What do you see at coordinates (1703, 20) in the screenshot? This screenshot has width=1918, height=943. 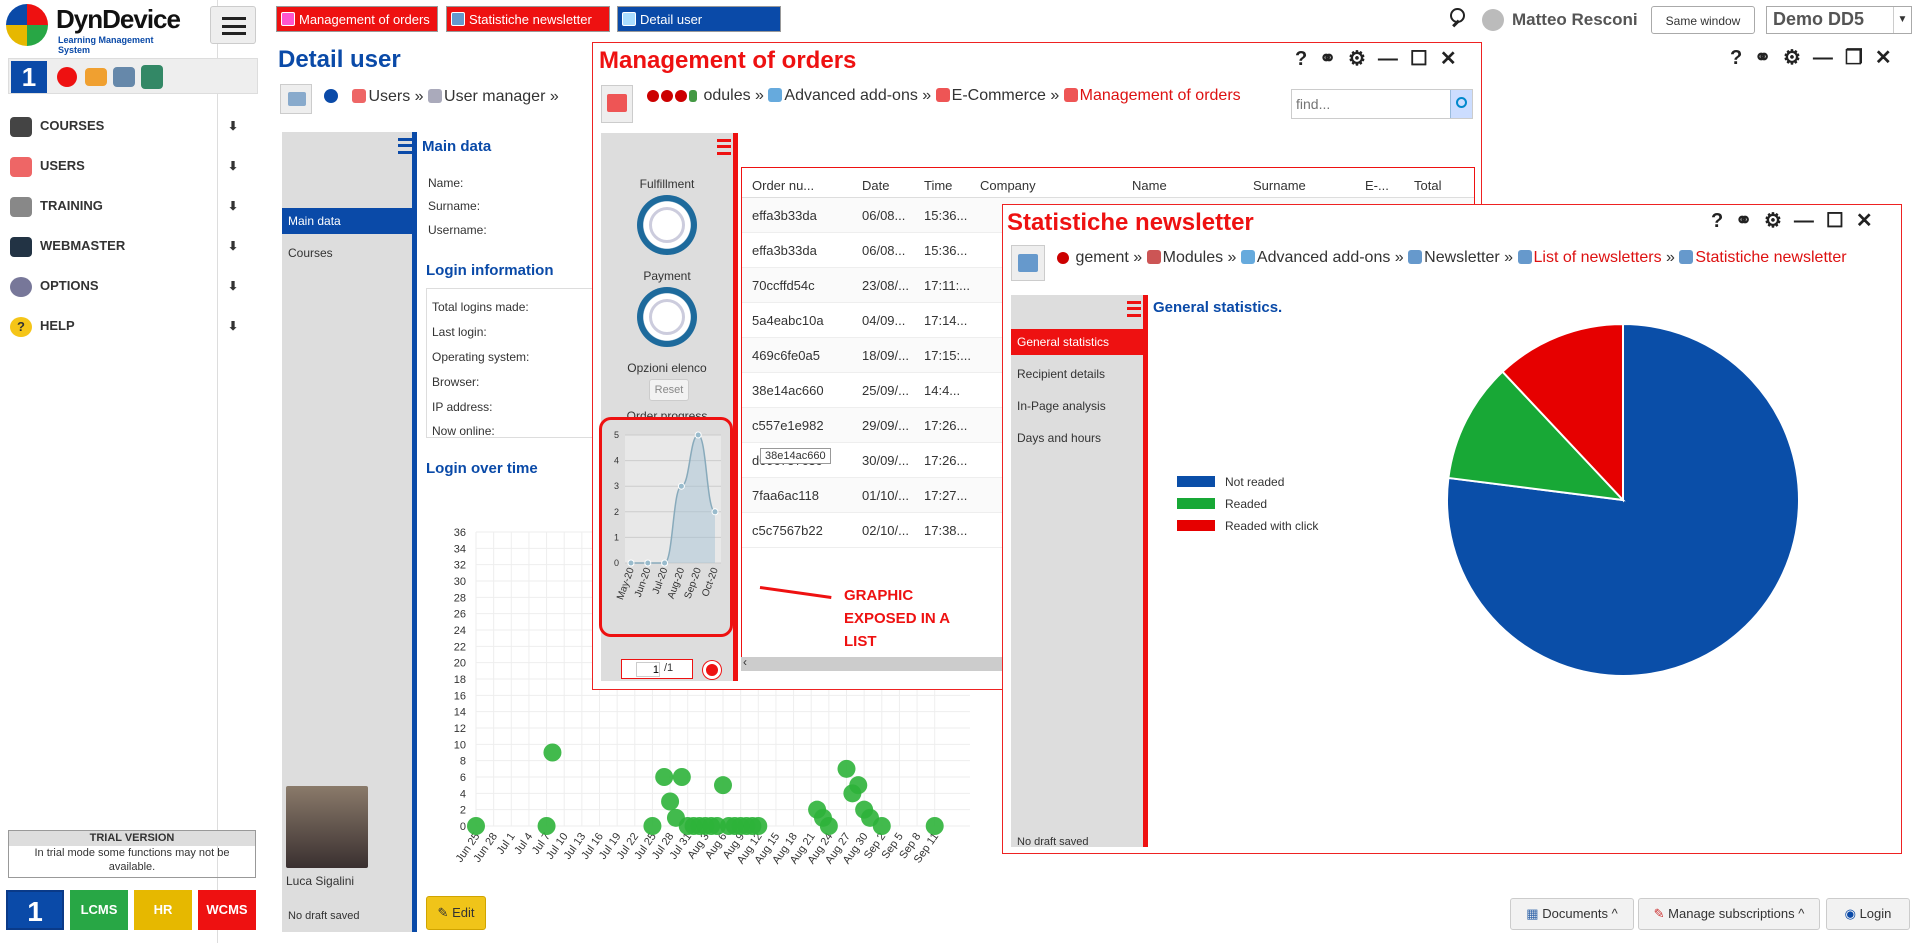 I see `same-window-button: Same window` at bounding box center [1703, 20].